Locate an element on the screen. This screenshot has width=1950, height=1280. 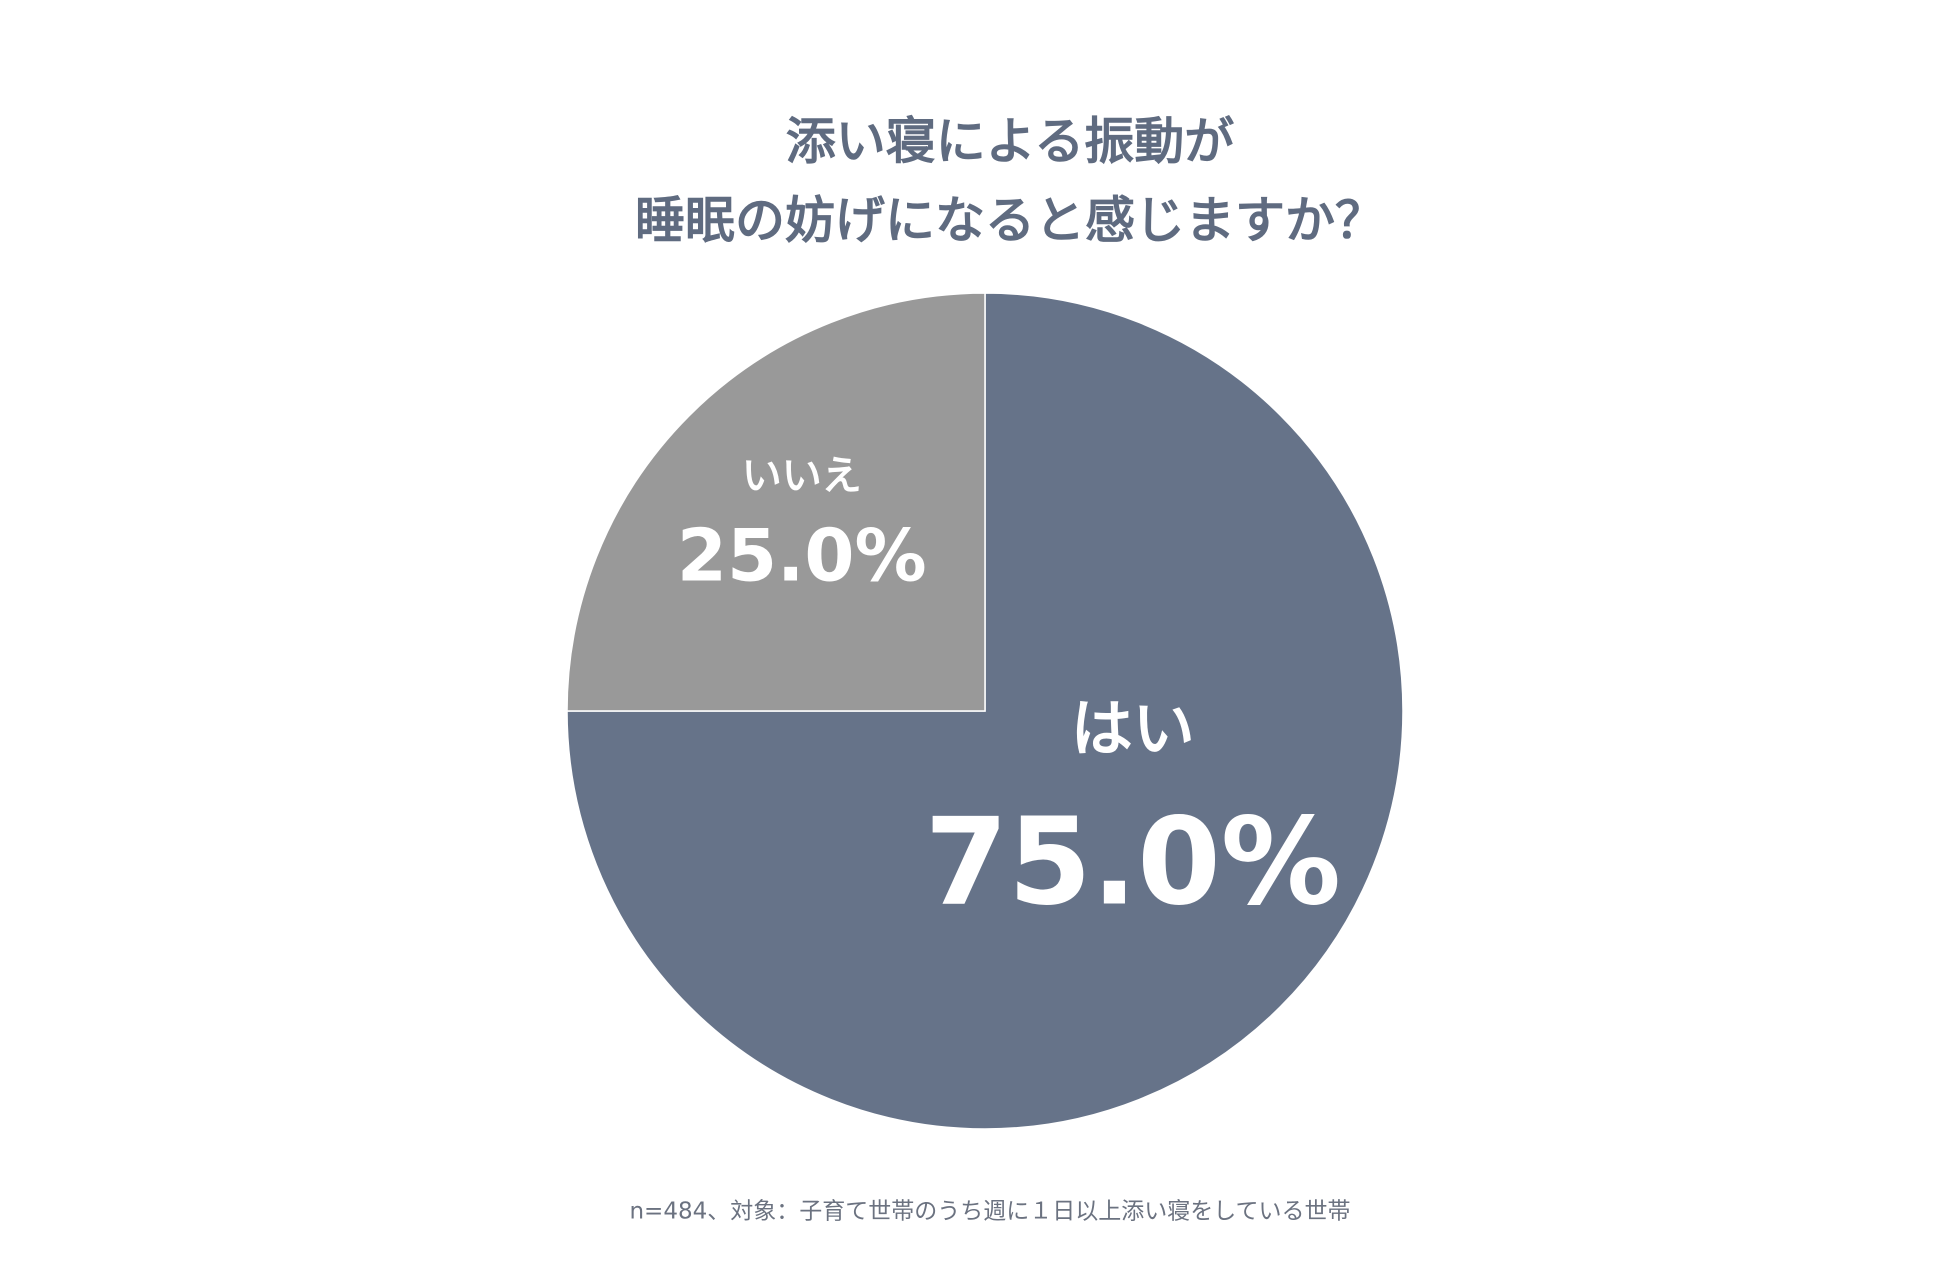
footnote: n=484、対象：子育て世帯のうち週に１日以上添い寝をしている世帯 is located at coordinates (989, 1212).